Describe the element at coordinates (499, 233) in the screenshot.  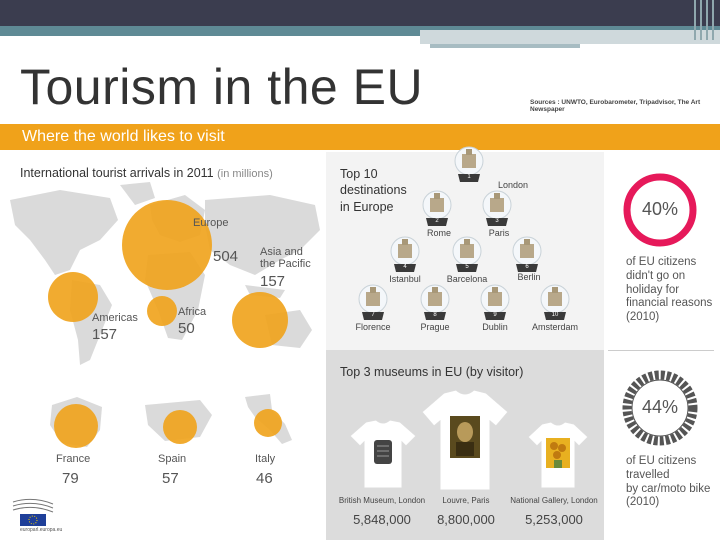
I see `destination-name: Paris` at that location.